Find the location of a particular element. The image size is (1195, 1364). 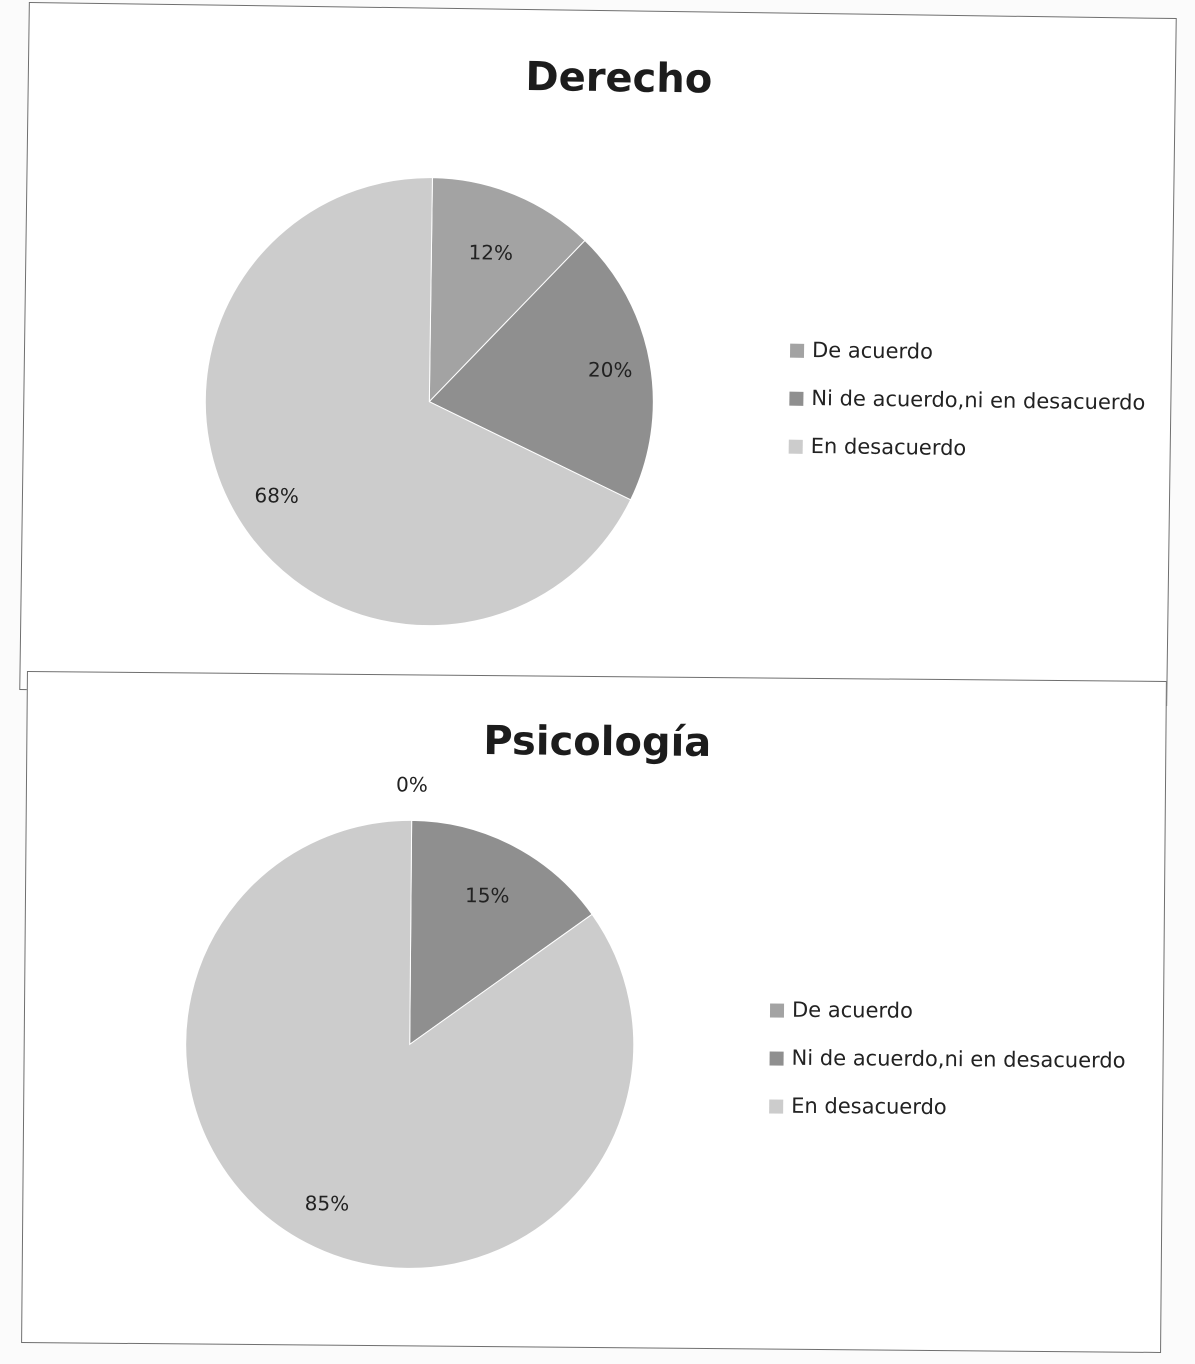

slice-label-ni-de-acuerdo: 15% is located at coordinates (487, 895).